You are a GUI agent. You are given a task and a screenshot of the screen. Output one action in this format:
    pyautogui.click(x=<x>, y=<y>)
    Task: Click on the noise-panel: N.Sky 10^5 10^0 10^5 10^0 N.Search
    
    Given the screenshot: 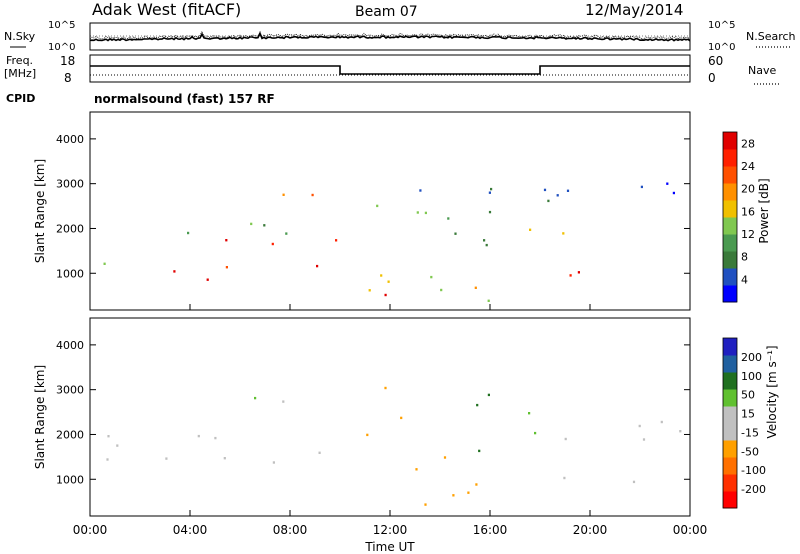 What is the action you would take?
    pyautogui.click(x=400, y=36)
    